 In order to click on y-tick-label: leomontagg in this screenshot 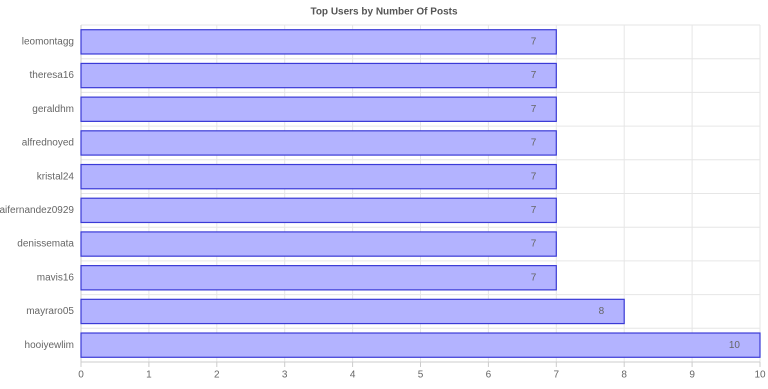, I will do `click(48, 41)`.